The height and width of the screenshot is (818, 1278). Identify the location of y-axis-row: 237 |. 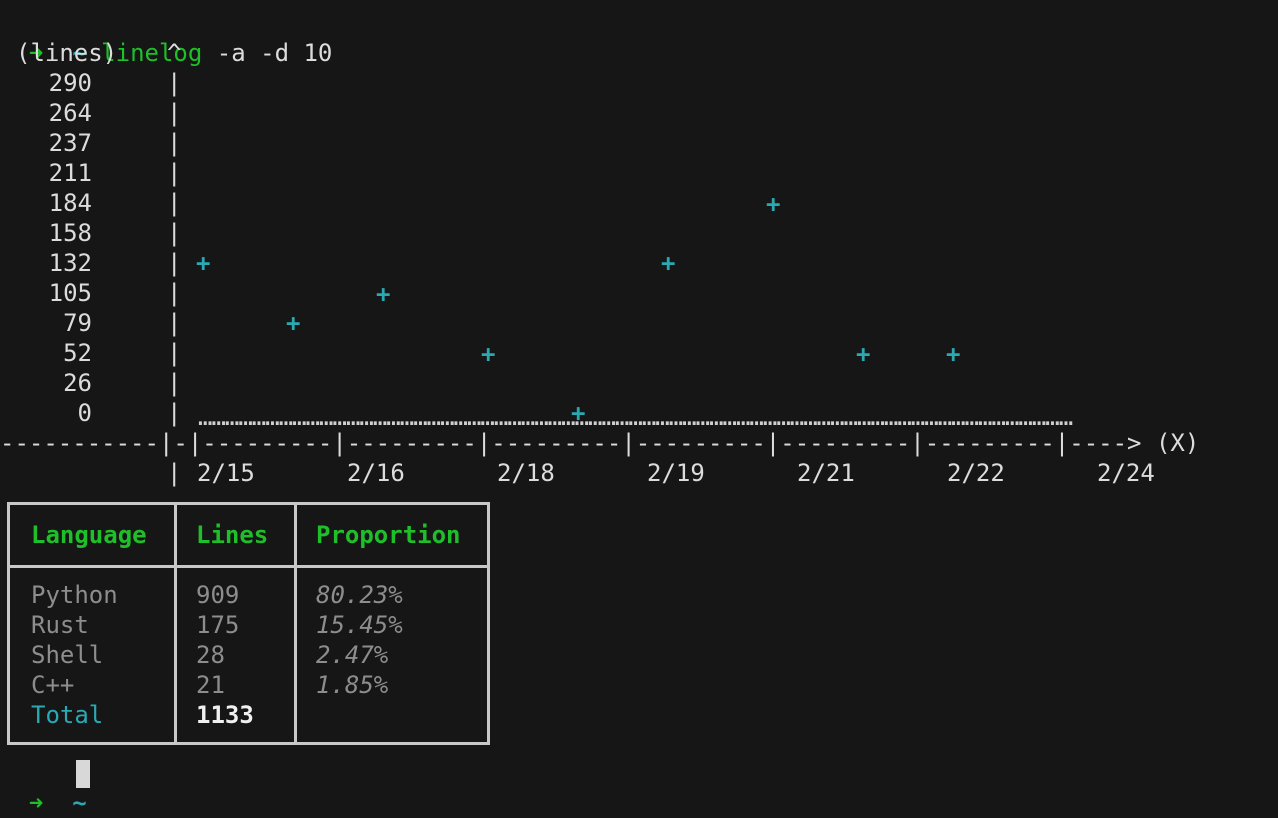
(91, 143).